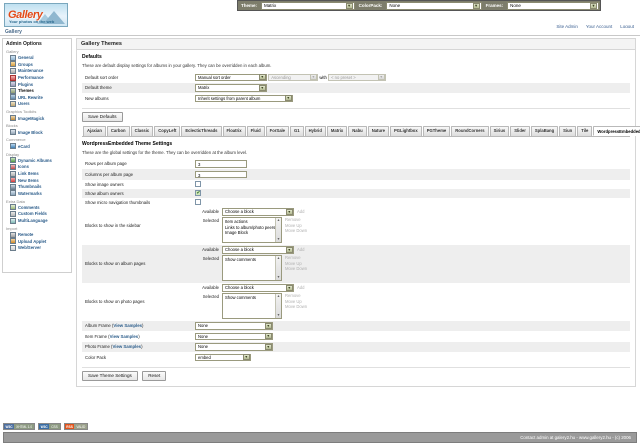  What do you see at coordinates (293, 77) in the screenshot?
I see `sort-direction-select: Ascending ▼` at bounding box center [293, 77].